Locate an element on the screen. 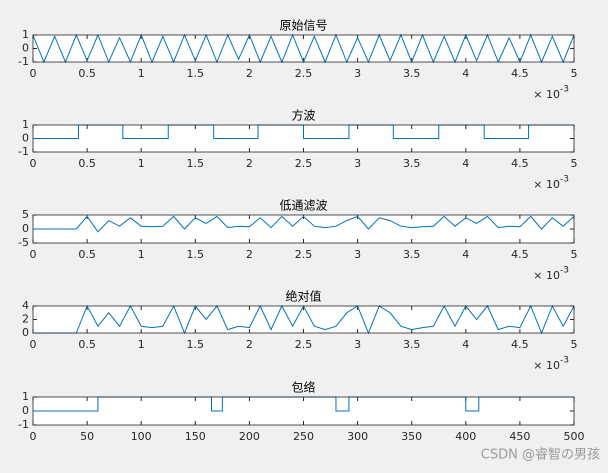 The height and width of the screenshot is (473, 608). subplot-title: 低通滤波 is located at coordinates (303, 206).